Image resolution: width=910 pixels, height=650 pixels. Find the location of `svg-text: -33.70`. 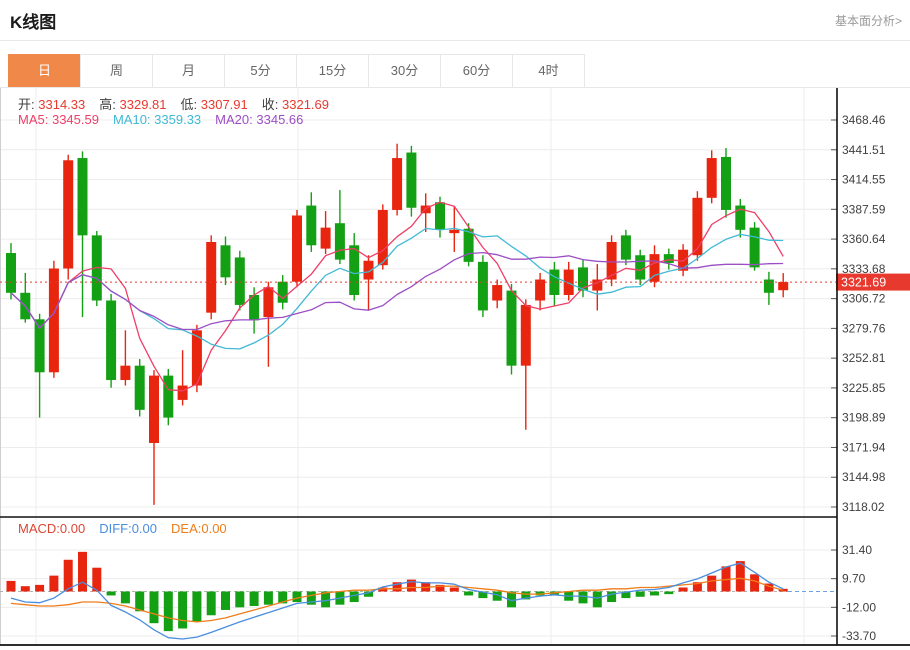

svg-text: -33.70 is located at coordinates (859, 636).